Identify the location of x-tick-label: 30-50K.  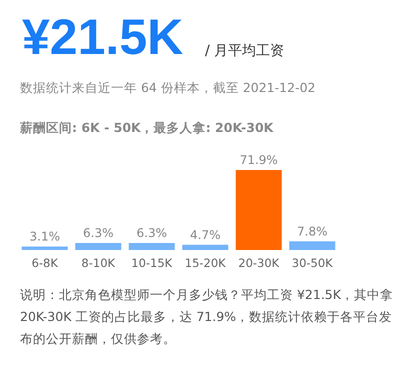
(313, 263).